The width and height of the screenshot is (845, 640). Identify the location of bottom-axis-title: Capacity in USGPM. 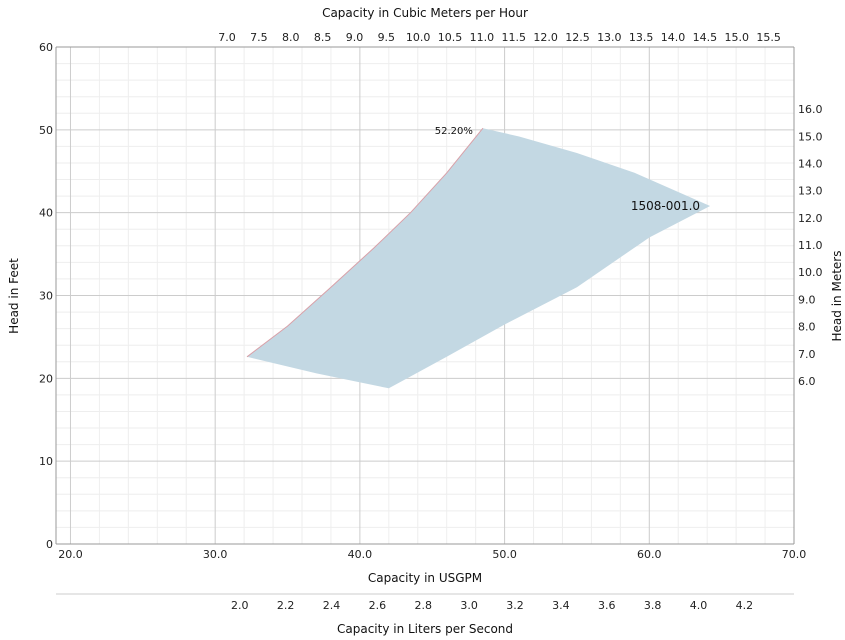
(425, 578).